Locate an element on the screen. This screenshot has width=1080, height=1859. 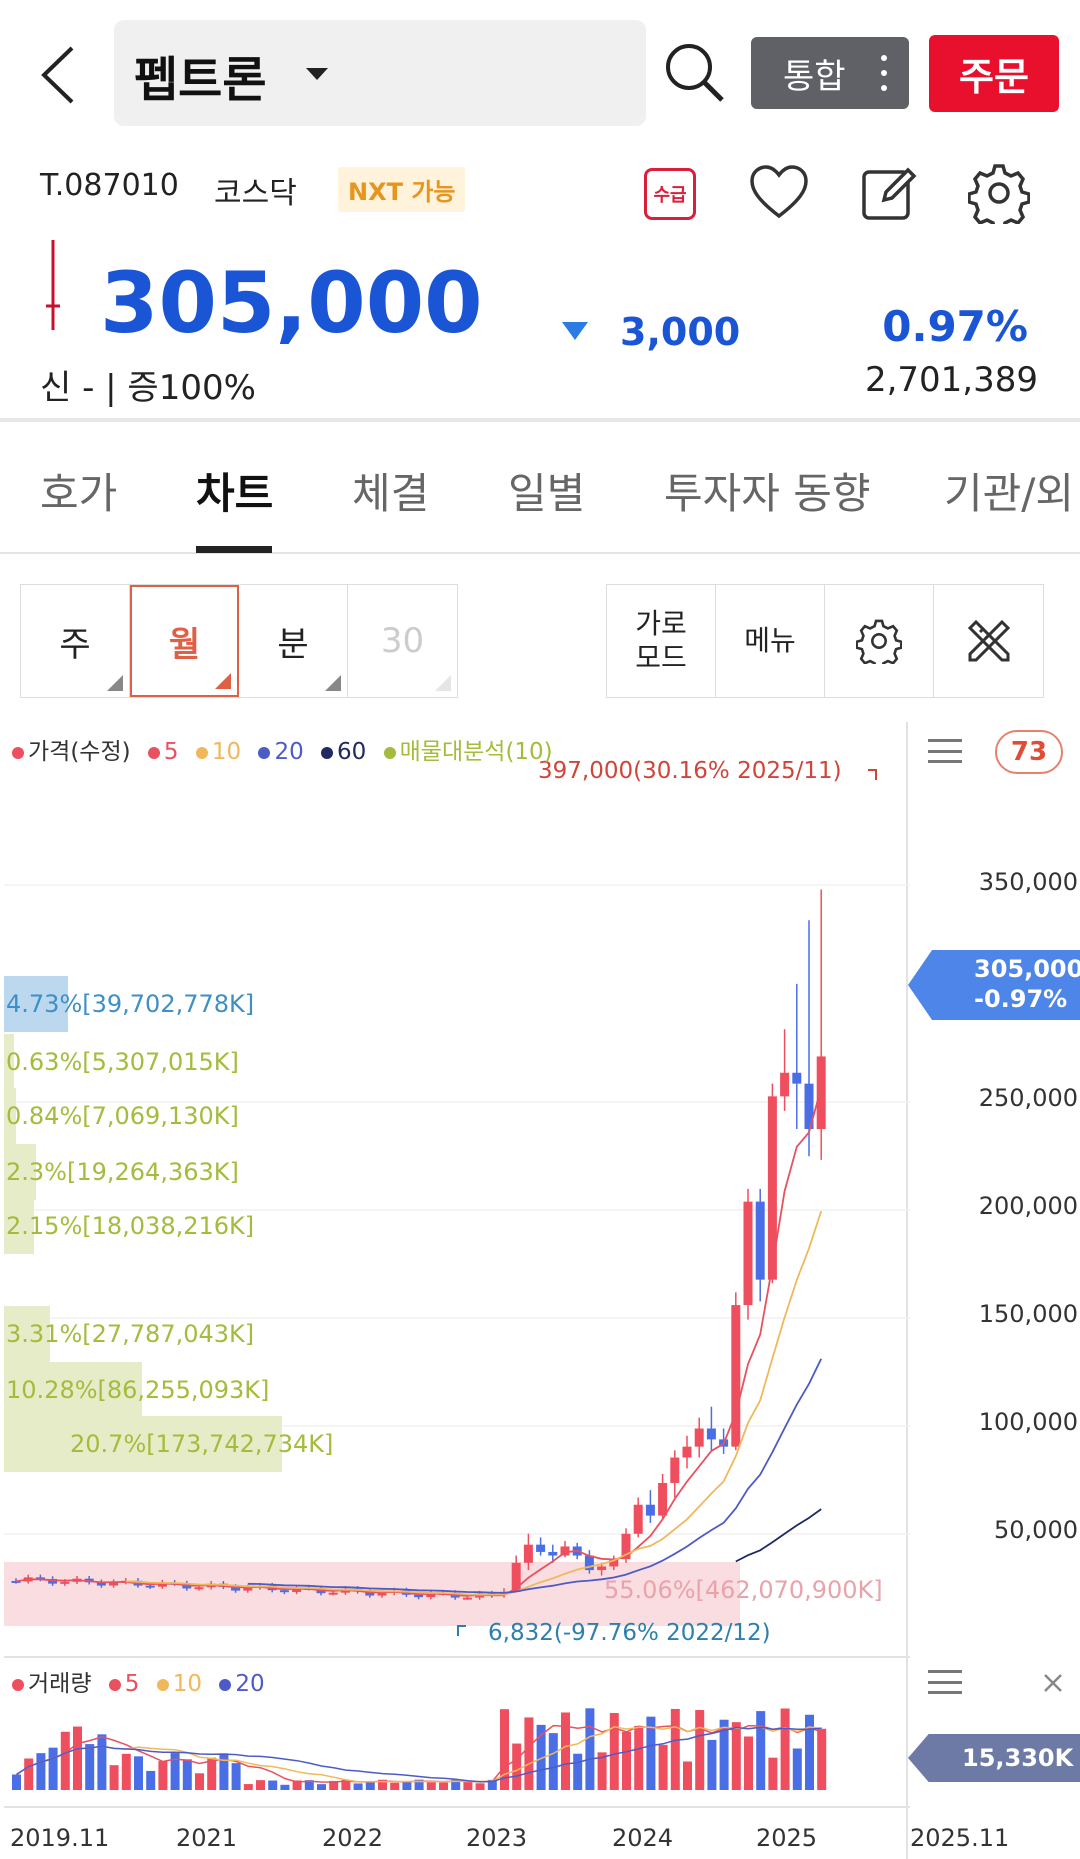
back-arrow-icon is located at coordinates (60, 75).